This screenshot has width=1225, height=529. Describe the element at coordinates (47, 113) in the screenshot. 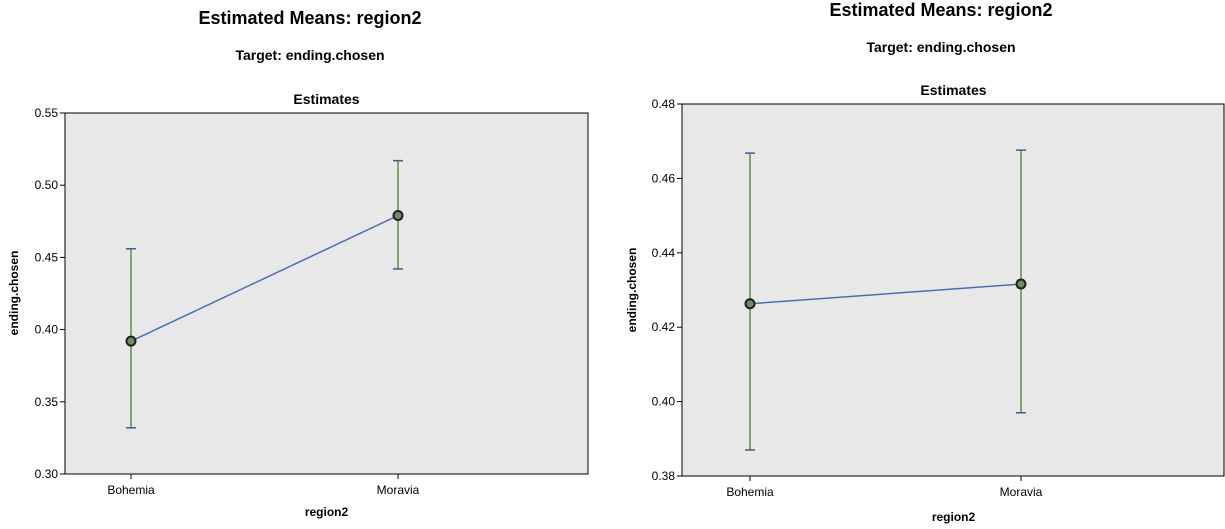

I see `y-tick-label: 0.55` at that location.